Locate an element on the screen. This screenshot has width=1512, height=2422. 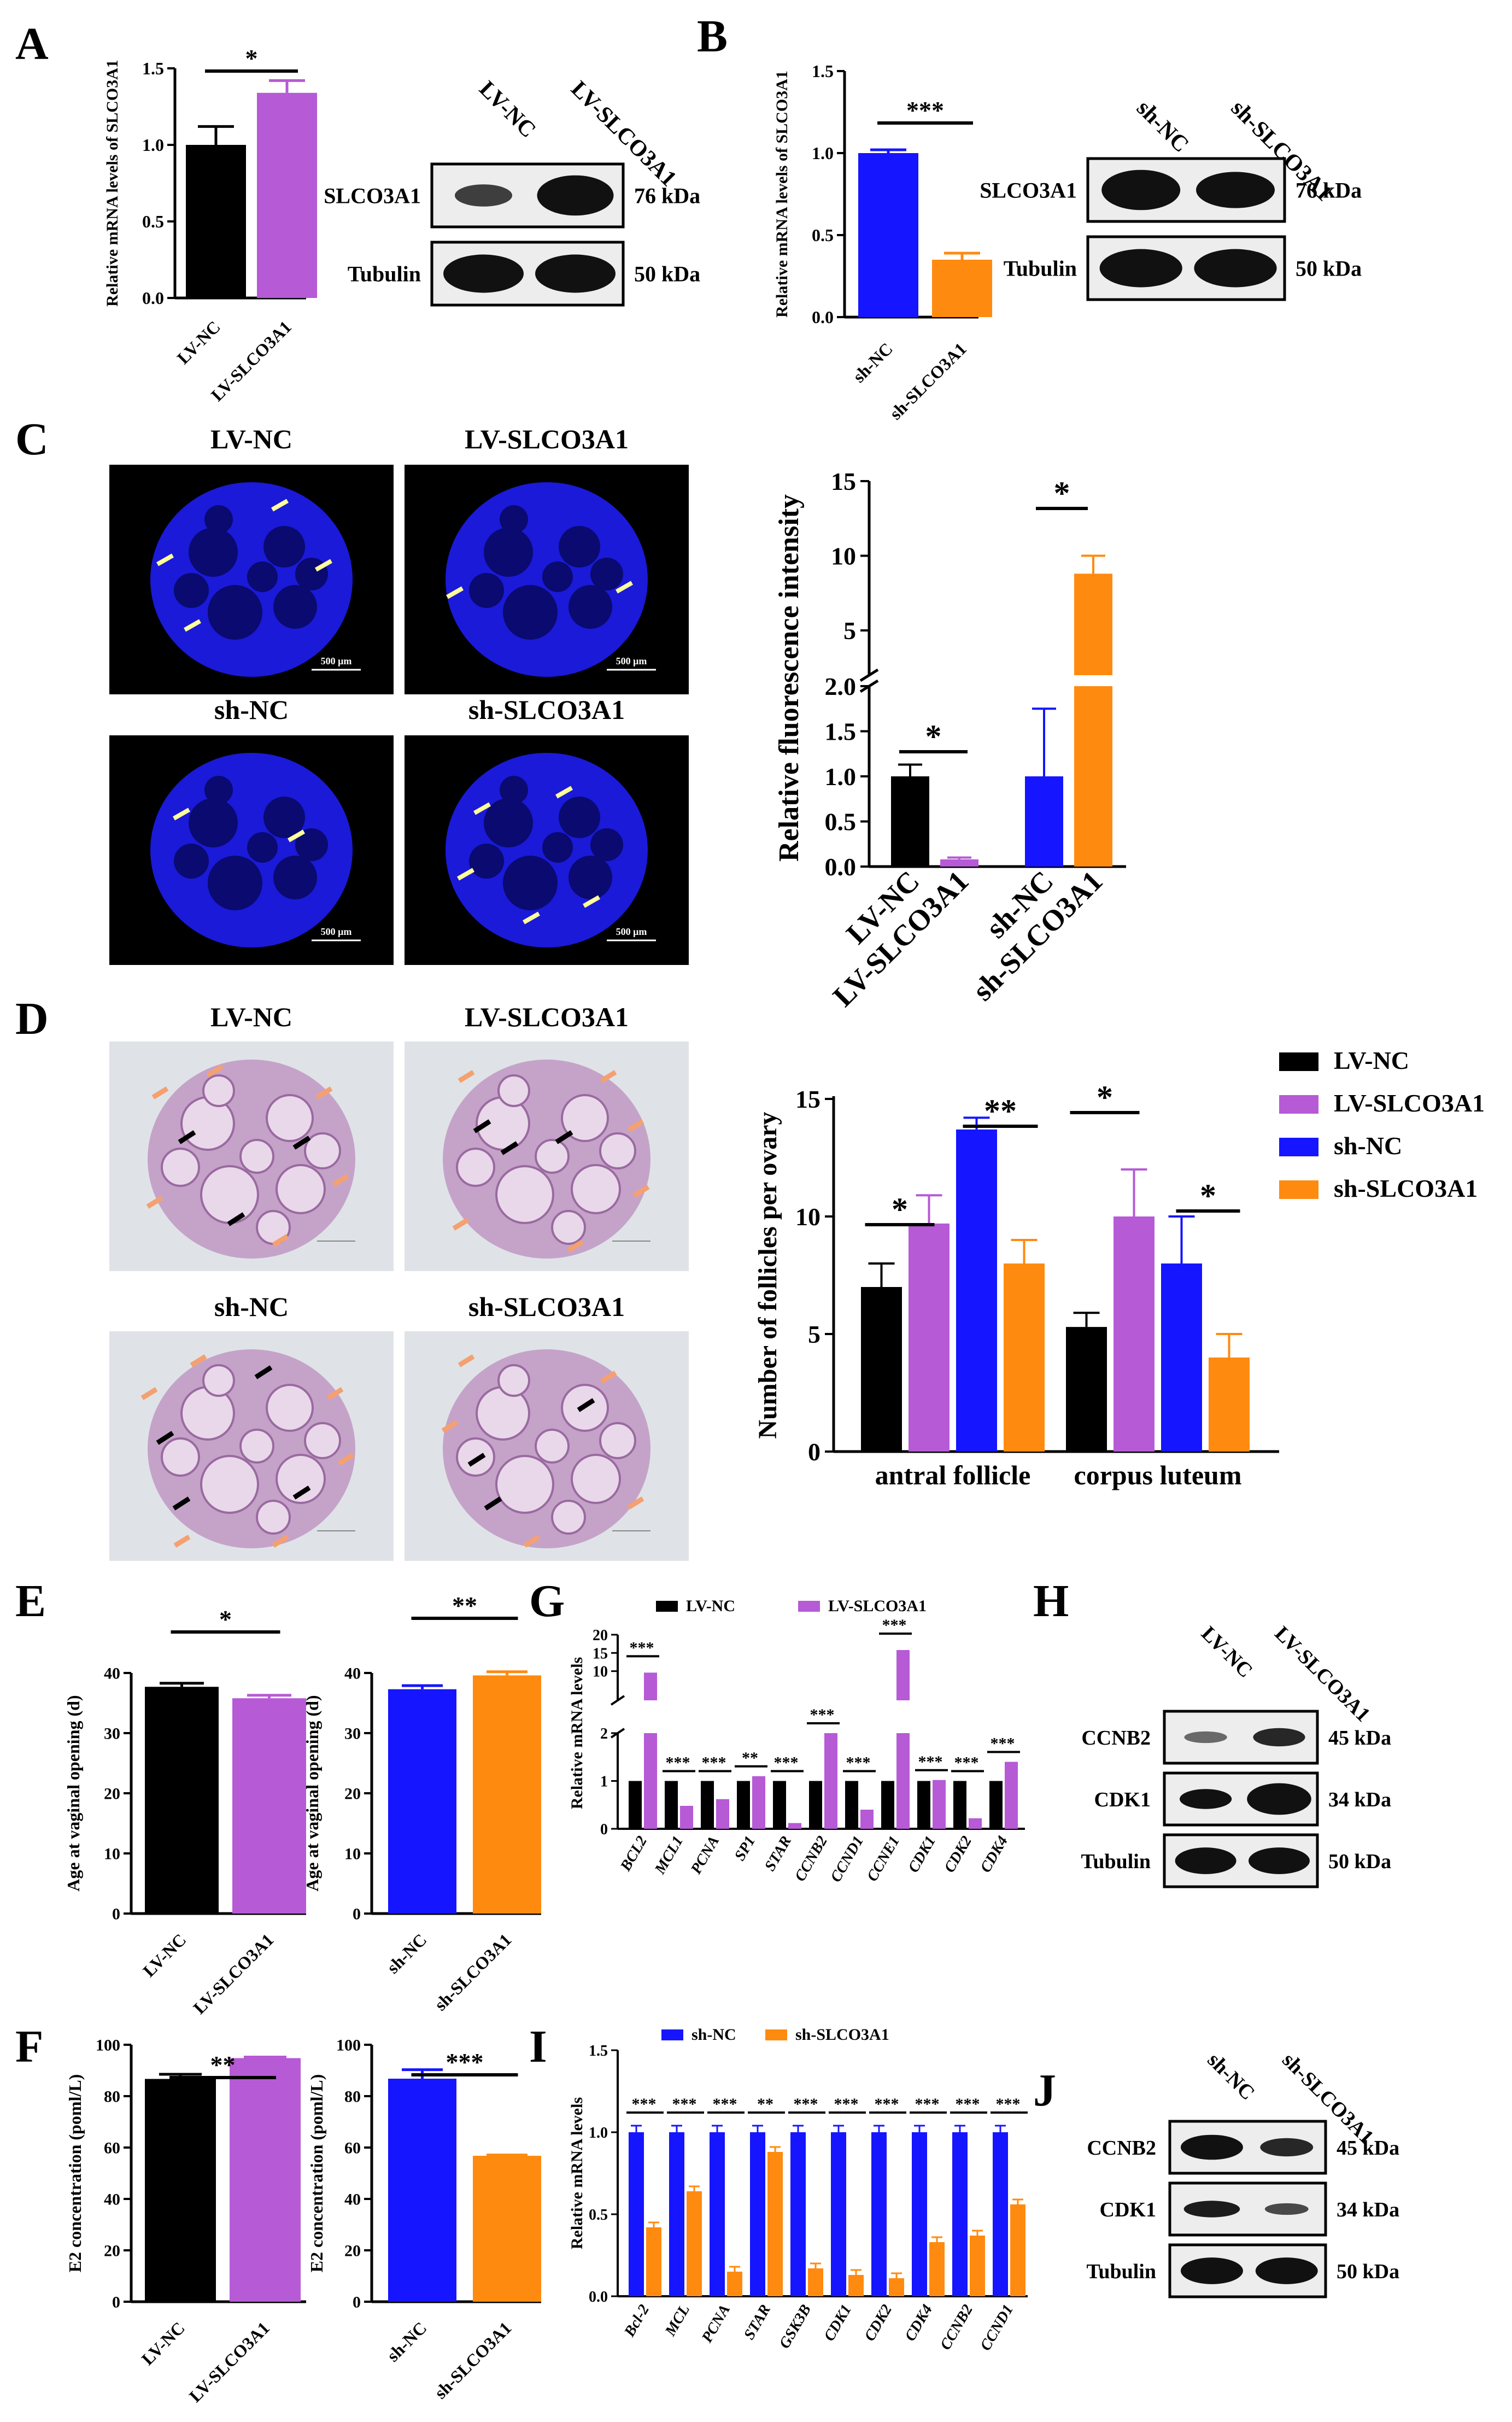
y-tick-label: 2.0 is located at coordinates (841, 686).